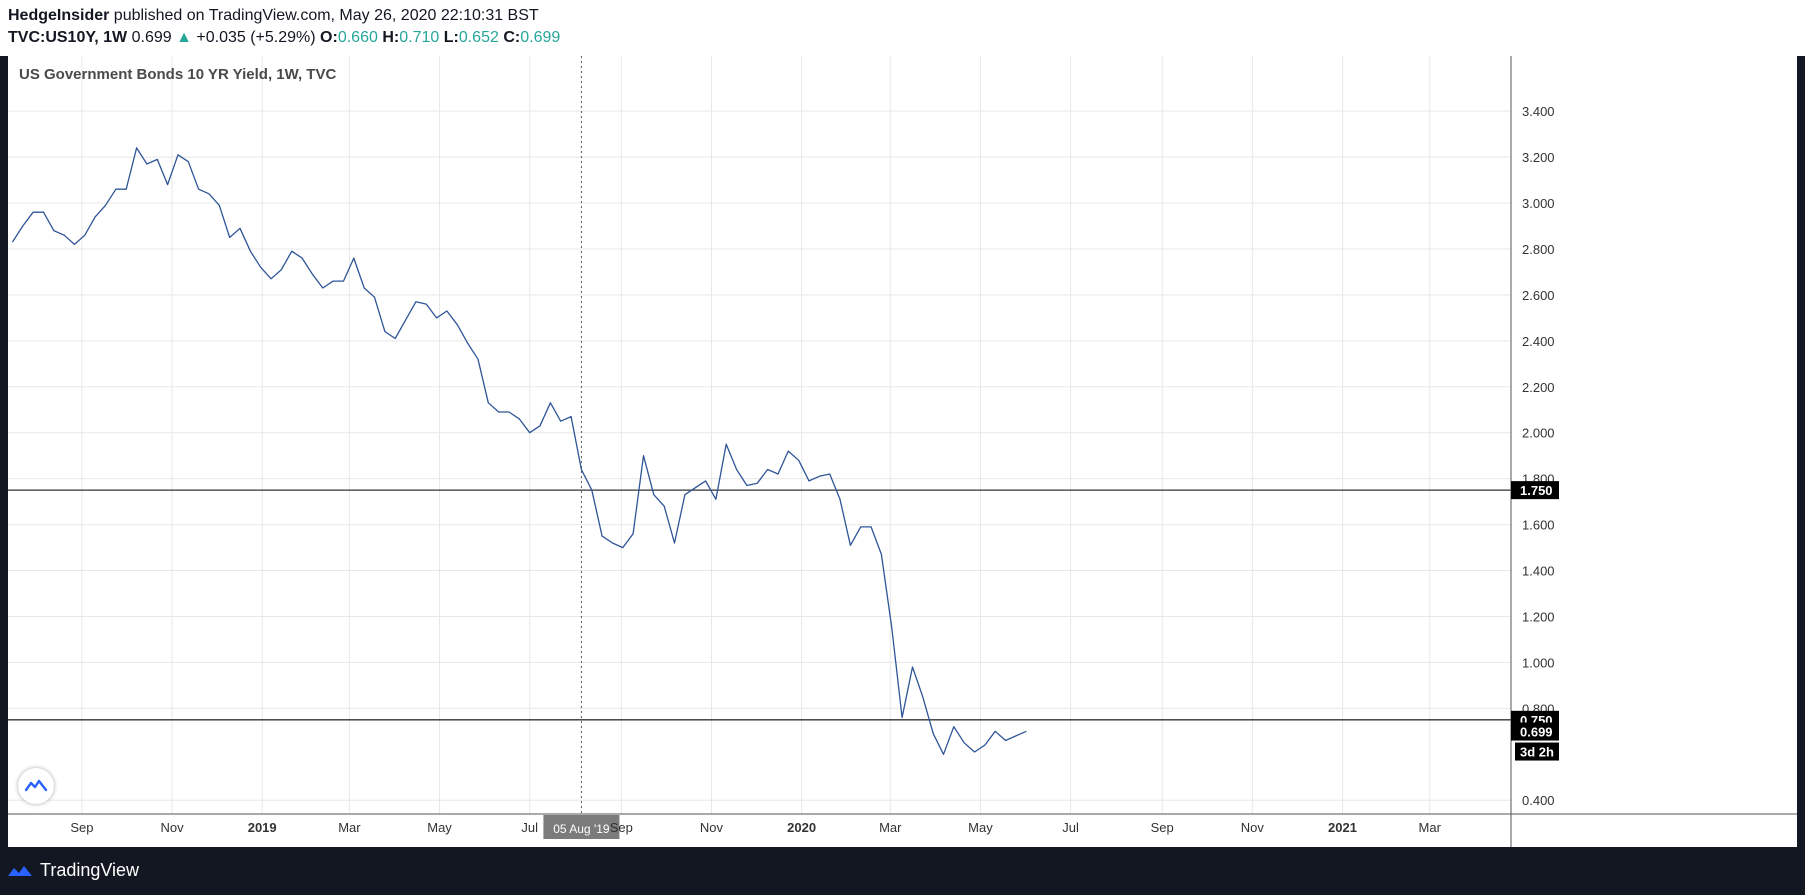 Image resolution: width=1805 pixels, height=895 pixels. I want to click on chart-title: US Government Bonds 10 YR Yield, 1W, TVC, so click(178, 74).